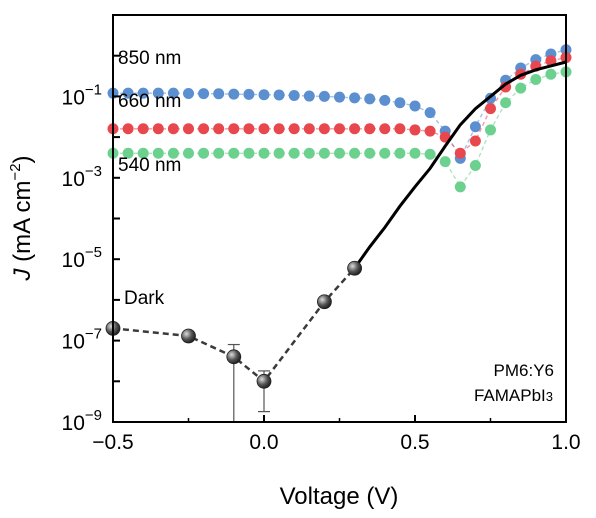 The height and width of the screenshot is (518, 596). What do you see at coordinates (82, 340) in the screenshot?
I see `y-tick-label: 10⁻⁷` at bounding box center [82, 340].